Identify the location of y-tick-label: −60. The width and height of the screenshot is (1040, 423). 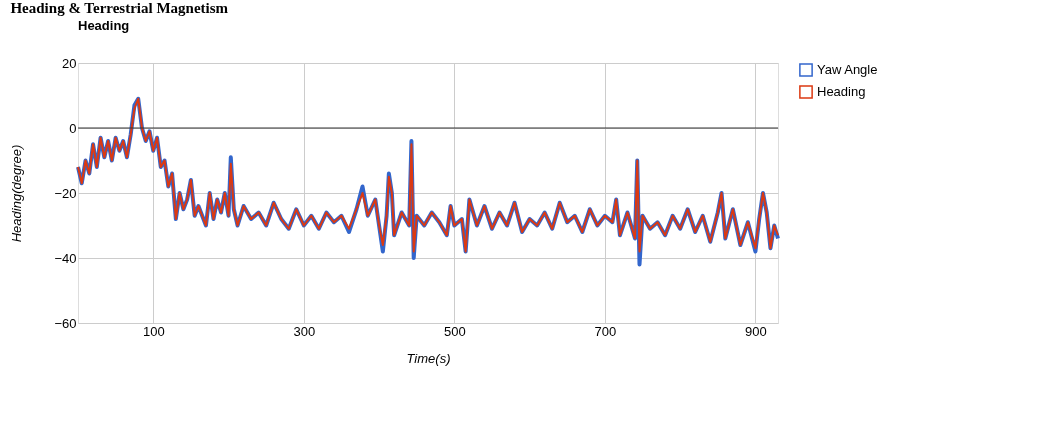
(65, 323).